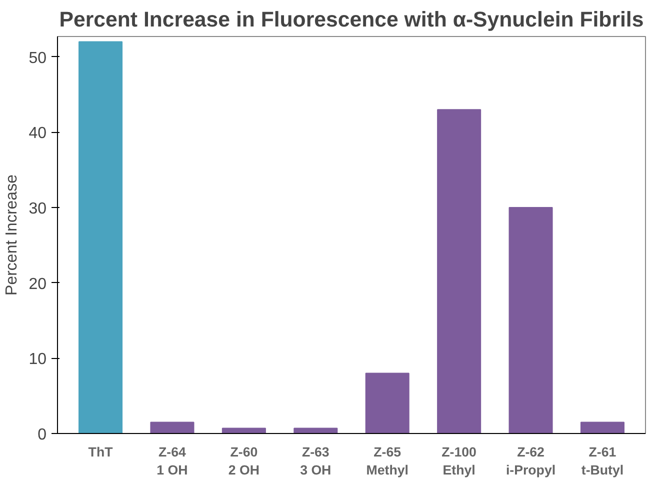 The width and height of the screenshot is (650, 480). Describe the element at coordinates (172, 461) in the screenshot. I see `x-tick-label: Z-64 1 OH` at that location.